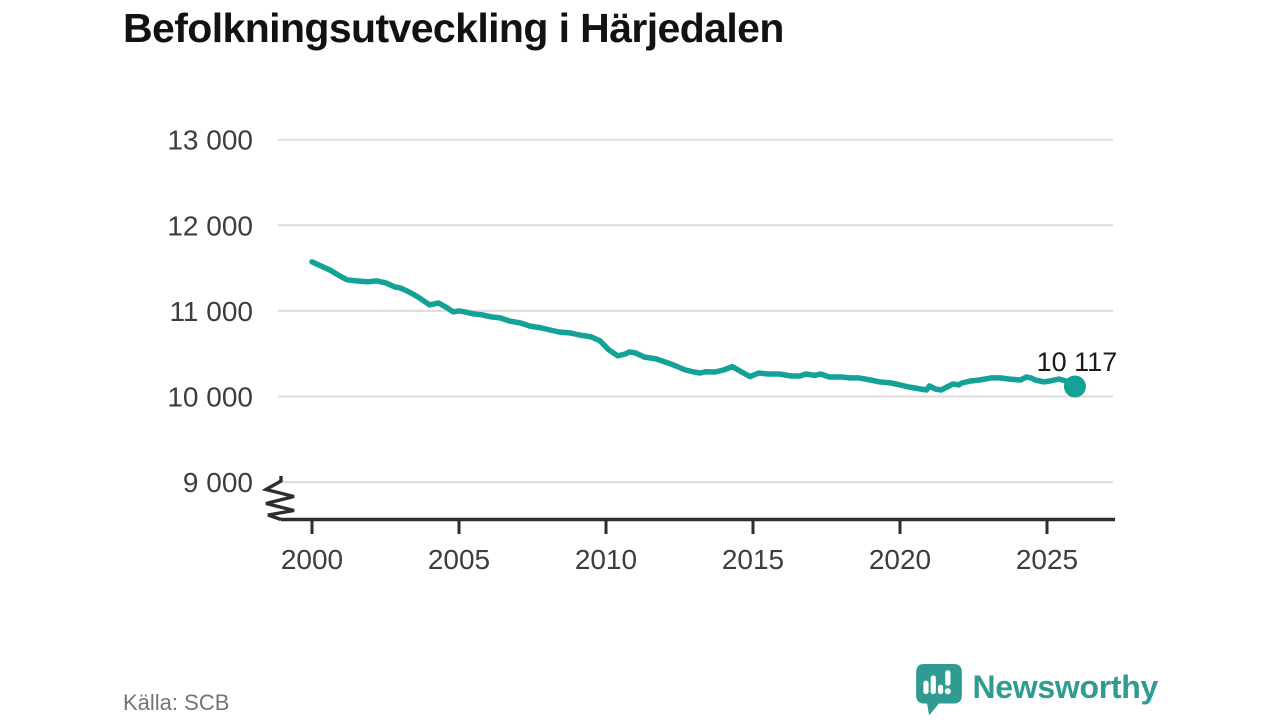 Image resolution: width=1280 pixels, height=720 pixels. I want to click on source-note: Källa: SCB, so click(176, 702).